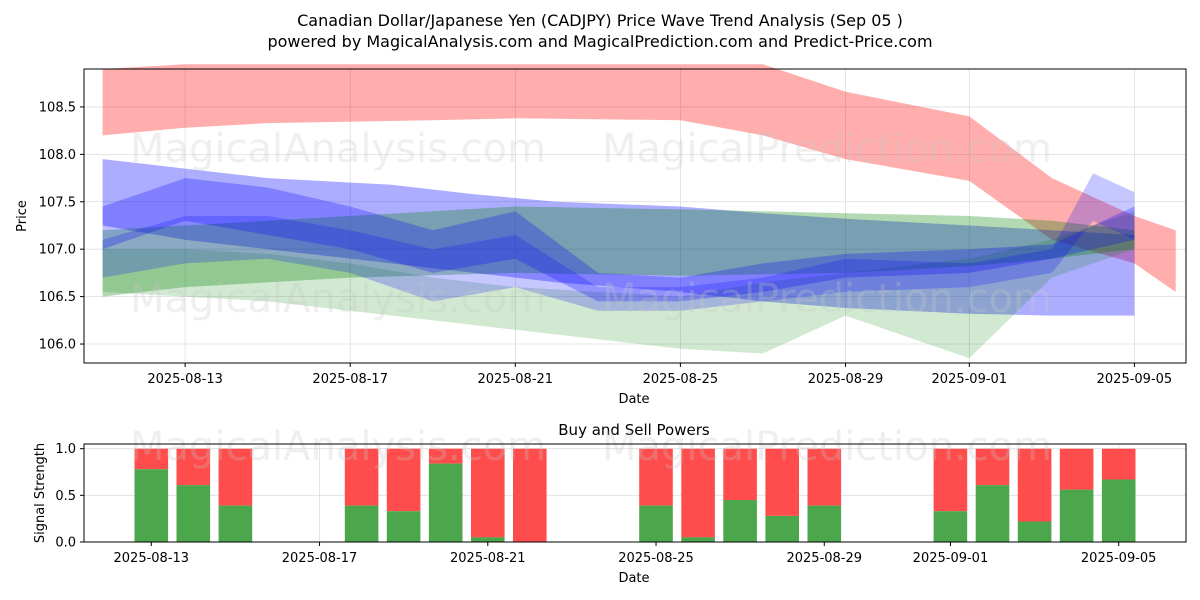 The width and height of the screenshot is (1200, 600). Describe the element at coordinates (970, 379) in the screenshot. I see `price-x-tick-label-5: 2025-09-01` at that location.